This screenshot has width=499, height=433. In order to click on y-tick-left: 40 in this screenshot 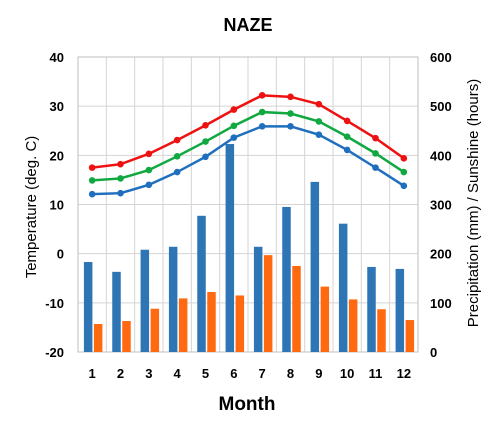, I will do `click(57, 57)`.